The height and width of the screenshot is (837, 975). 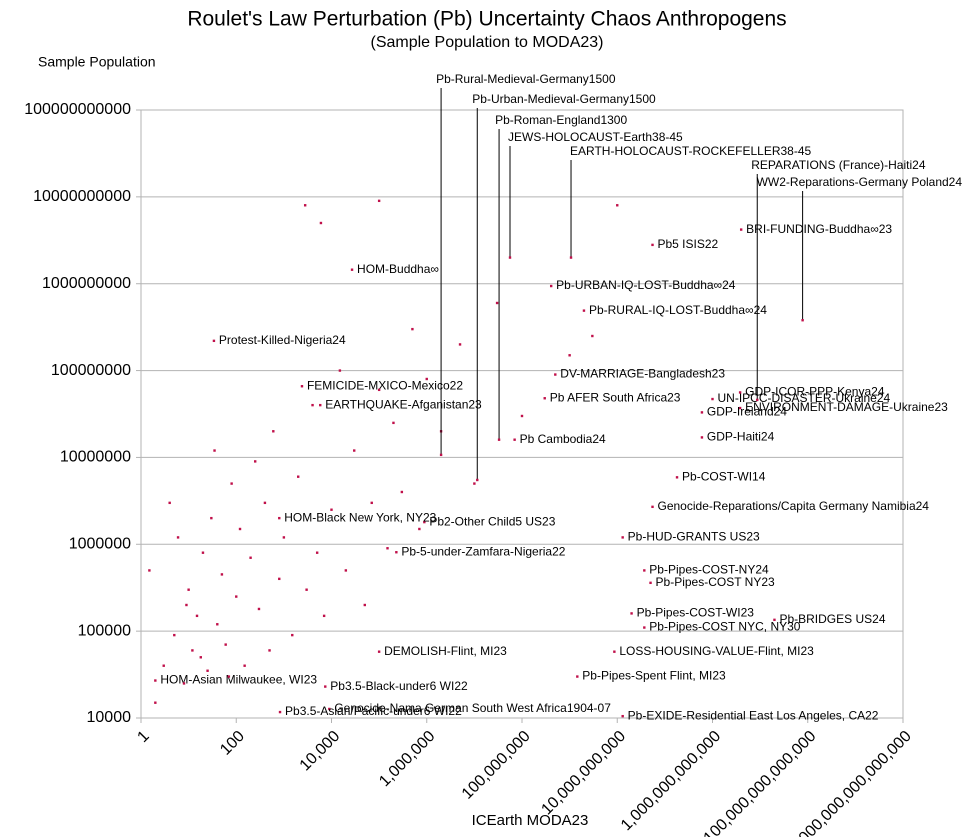 I want to click on point-label: Pb-BRIDGES US24, so click(x=832, y=619).